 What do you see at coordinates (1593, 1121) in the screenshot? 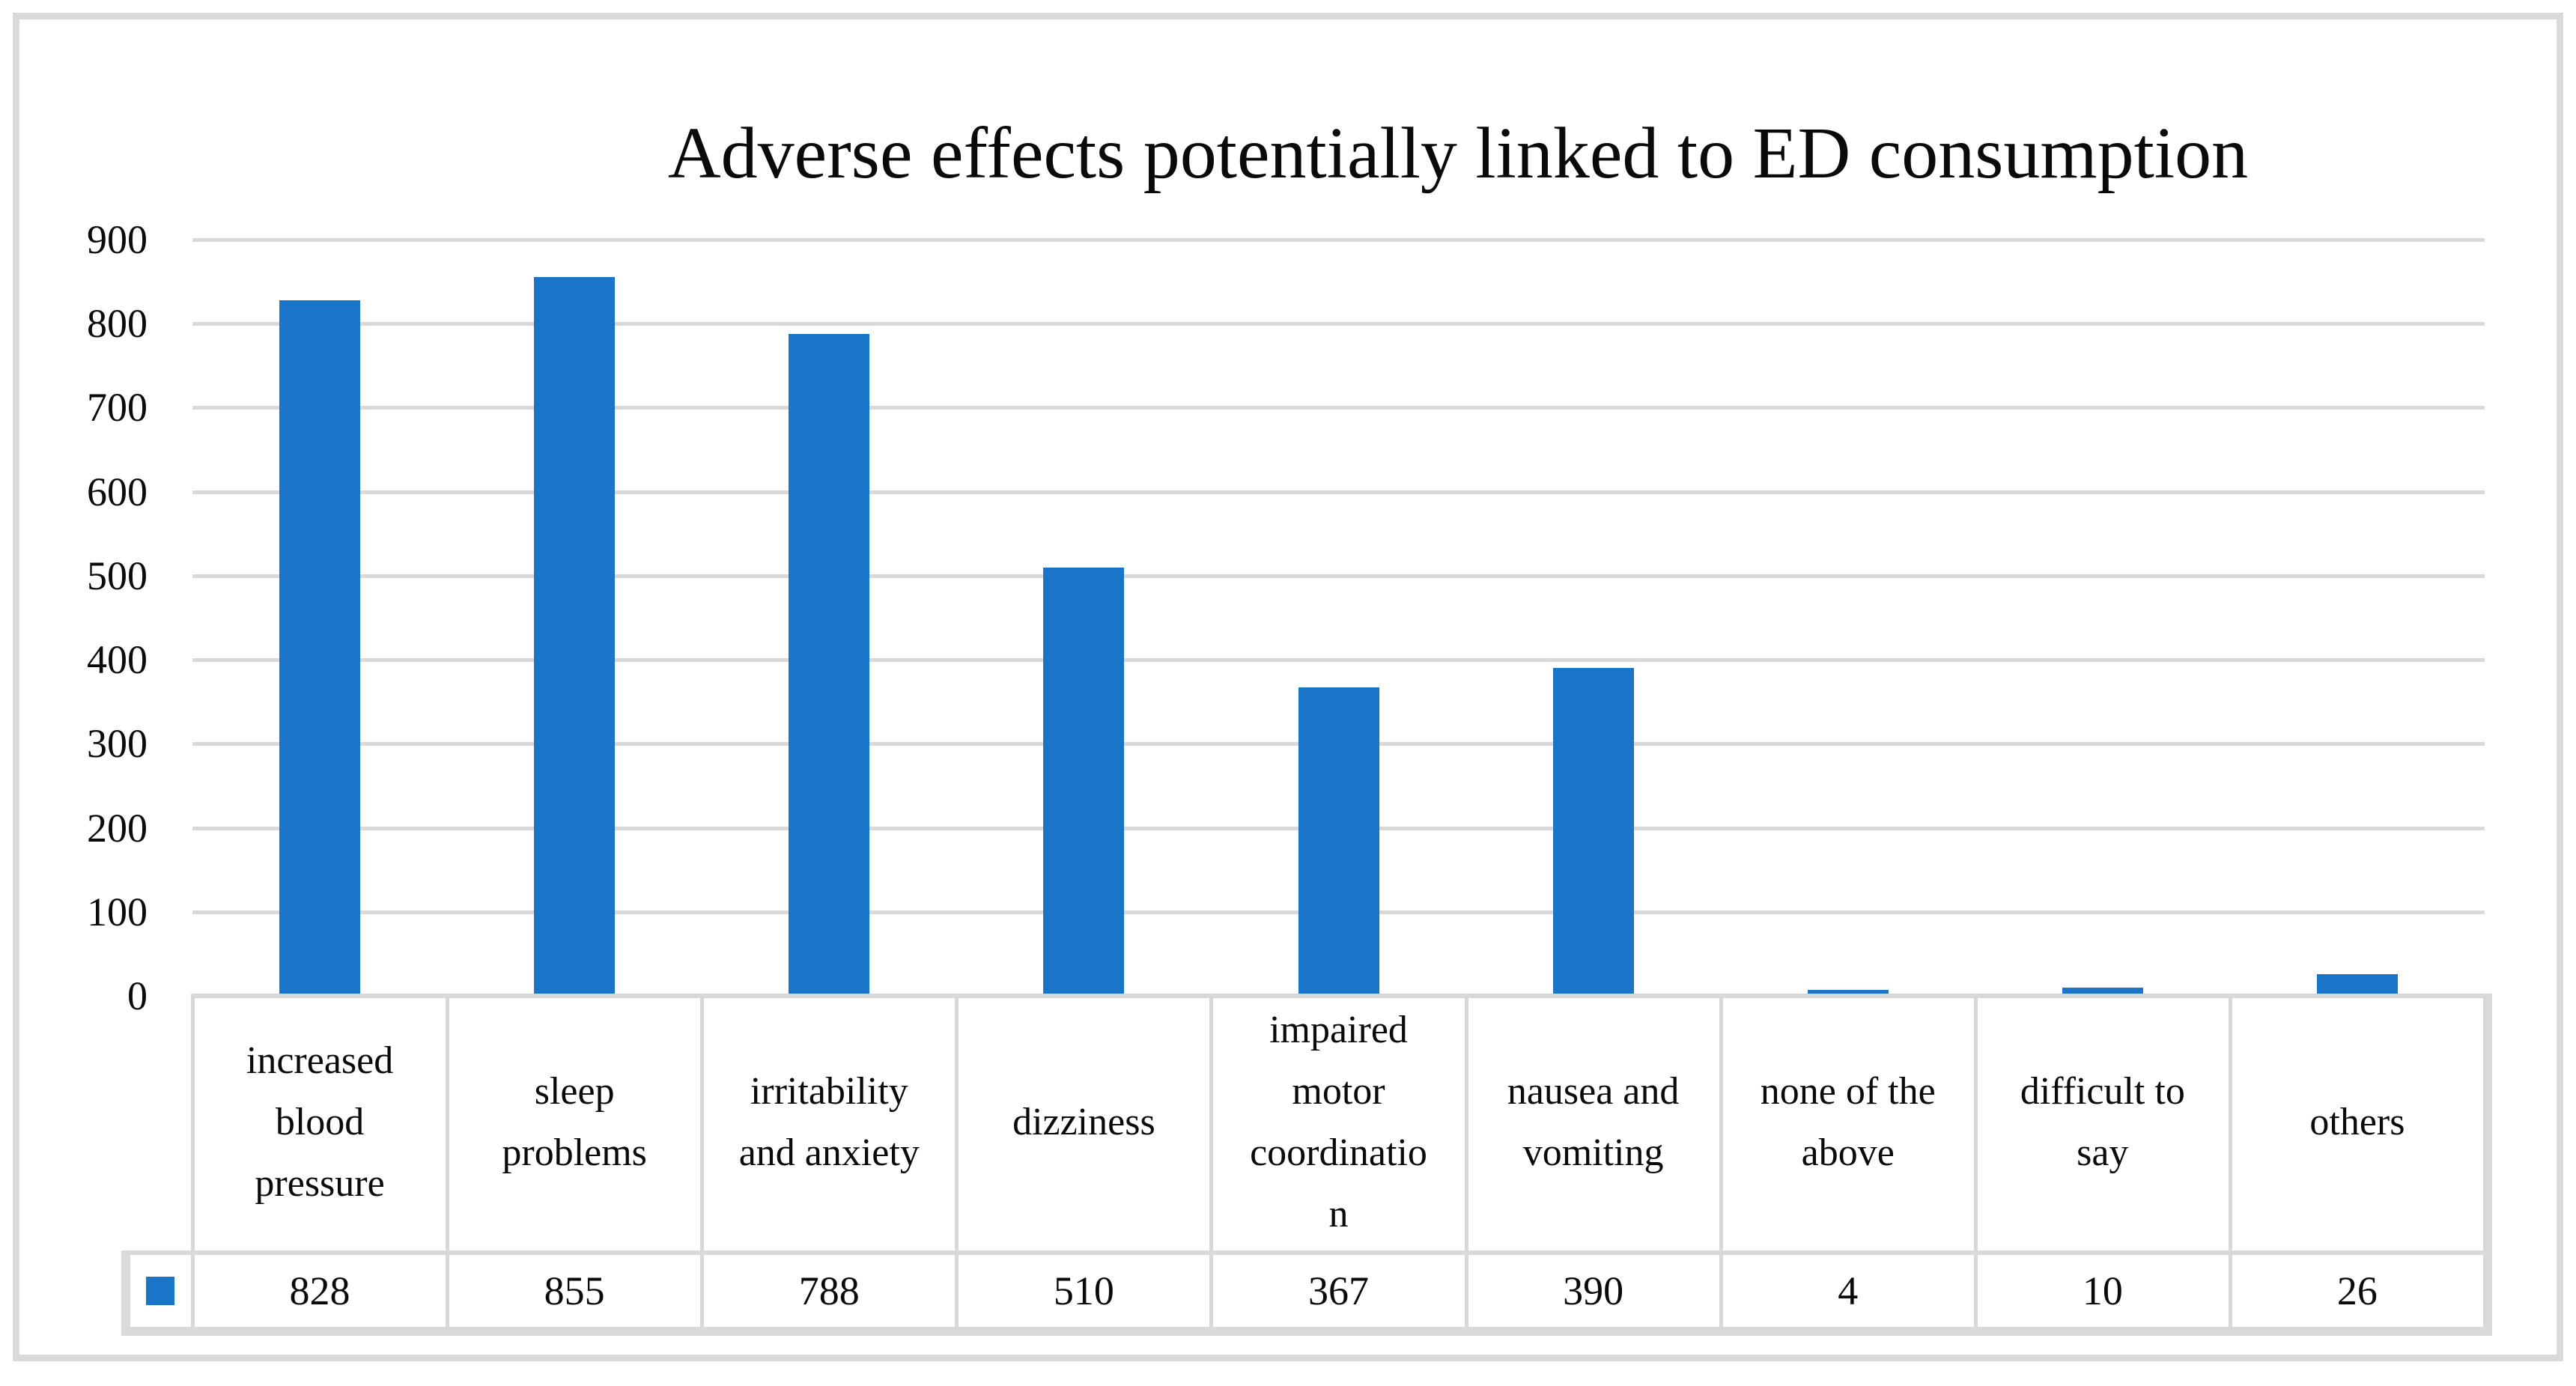
I see `category-cell: nausea and vomiting` at bounding box center [1593, 1121].